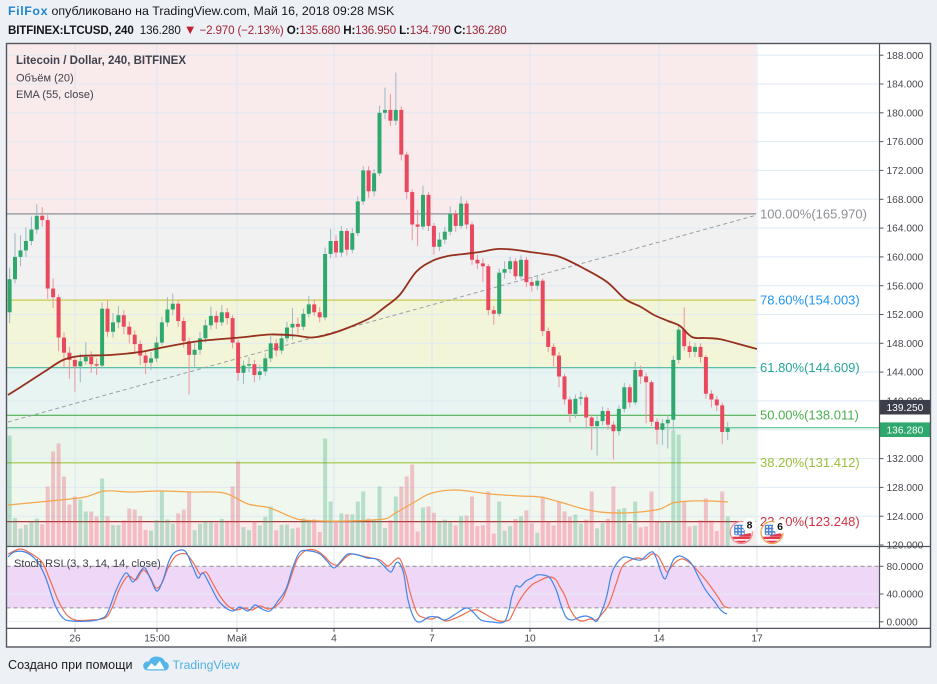 The height and width of the screenshot is (684, 937). Describe the element at coordinates (905, 373) in the screenshot. I see `svg-text: 144.000` at that location.